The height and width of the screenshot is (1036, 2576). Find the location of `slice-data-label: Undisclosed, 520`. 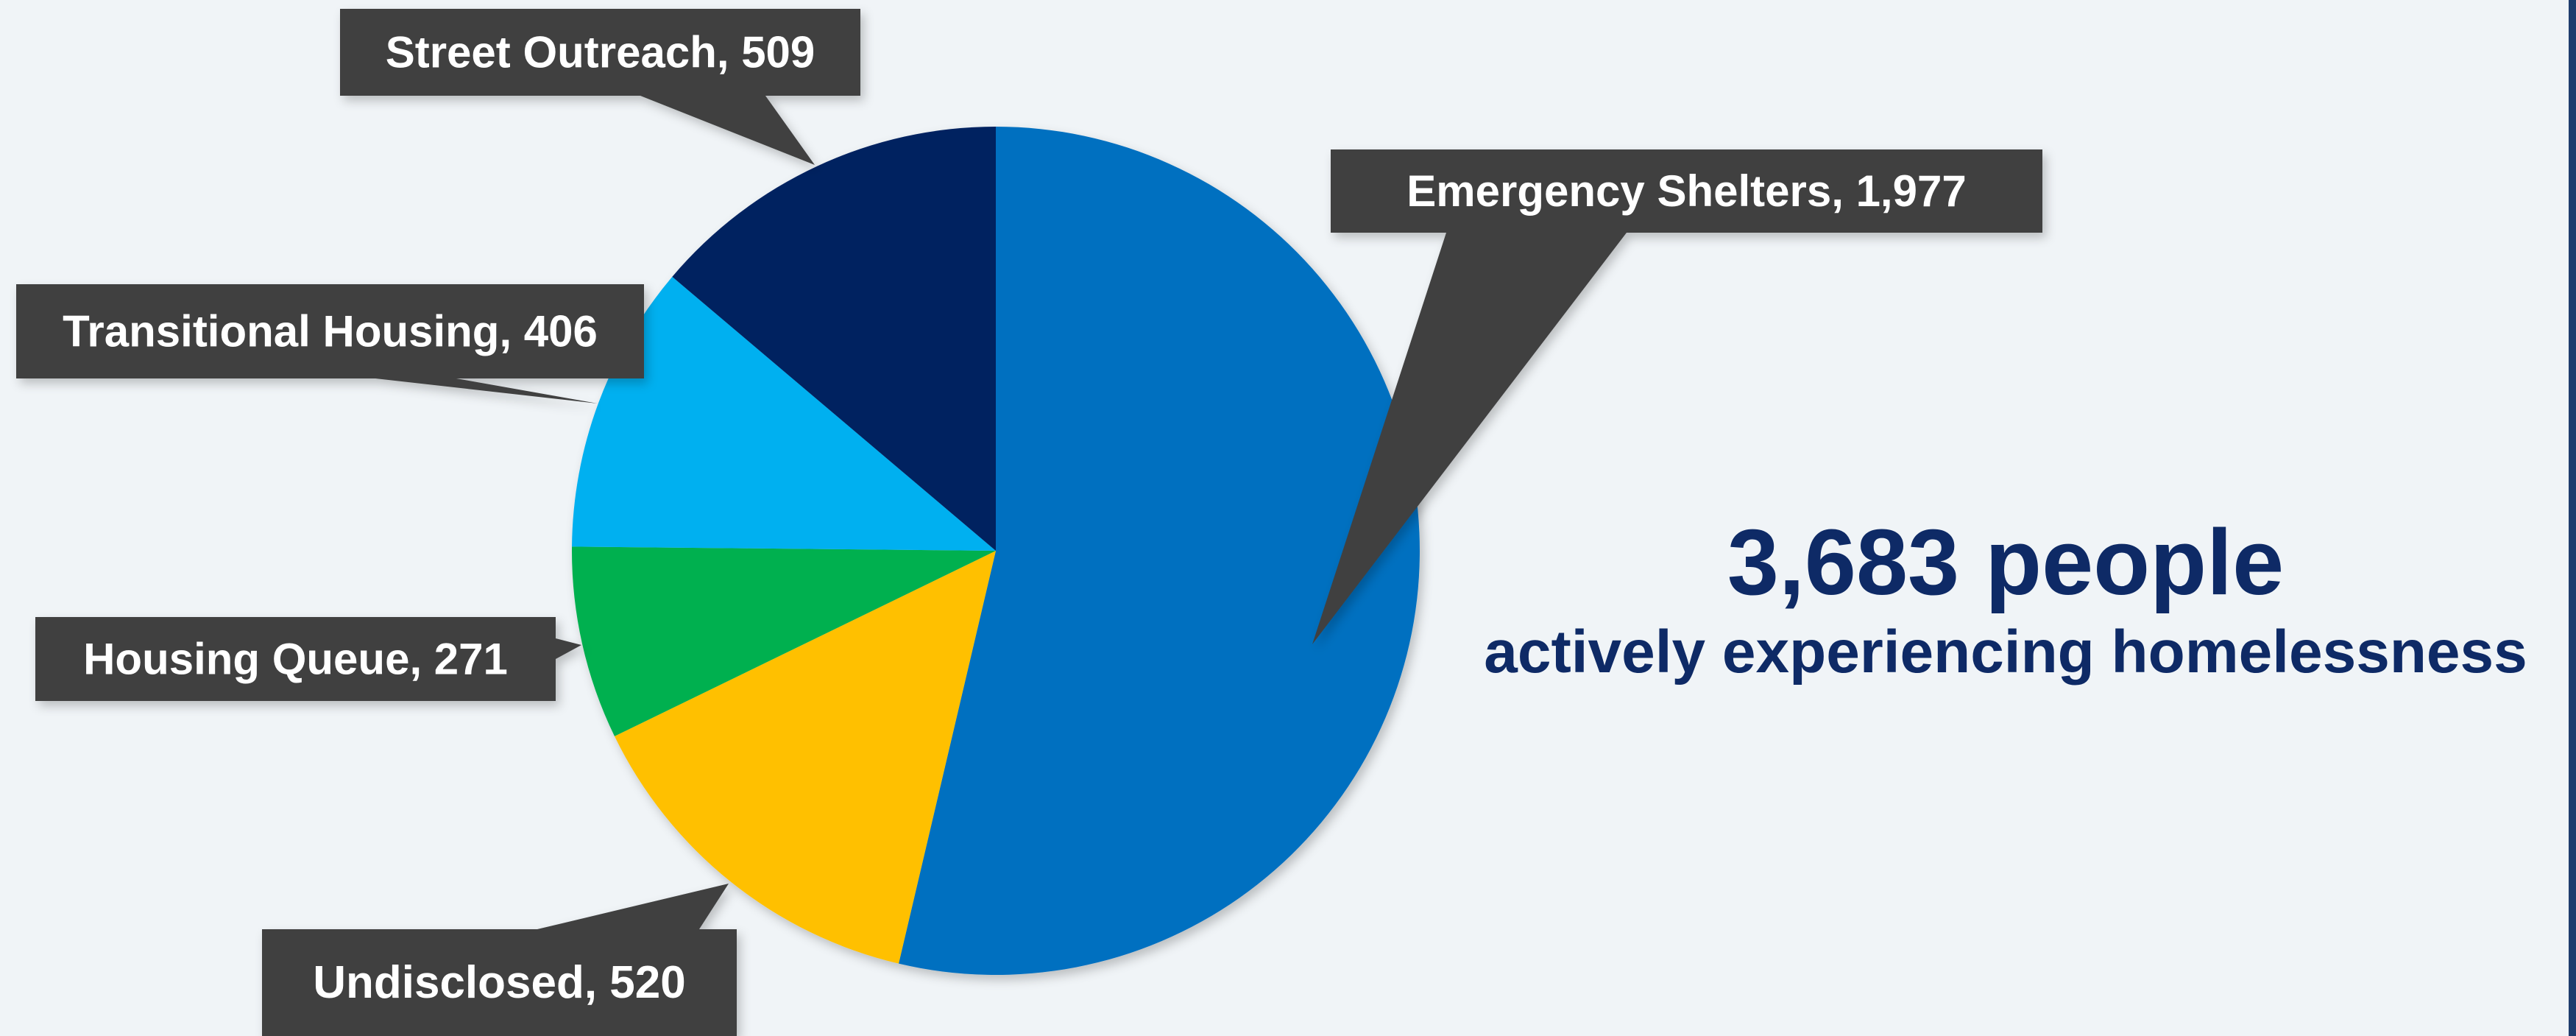

slice-data-label: Undisclosed, 520 is located at coordinates (500, 982).